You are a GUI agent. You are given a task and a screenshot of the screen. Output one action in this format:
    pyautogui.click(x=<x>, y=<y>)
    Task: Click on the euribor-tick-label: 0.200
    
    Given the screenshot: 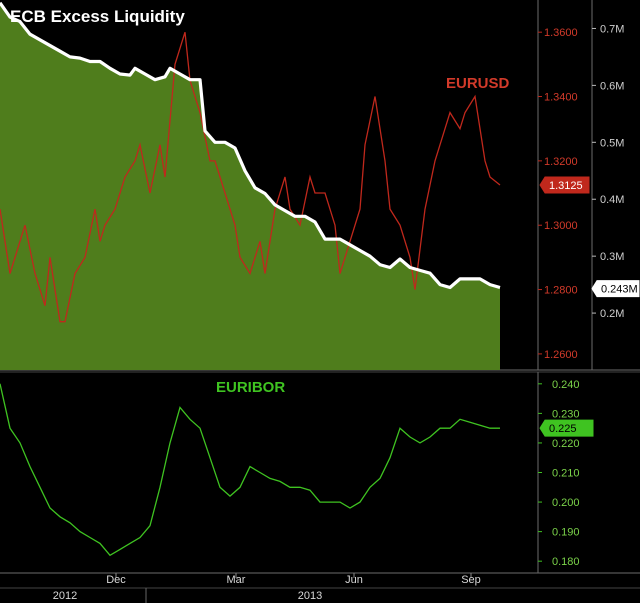 What is the action you would take?
    pyautogui.click(x=566, y=503)
    